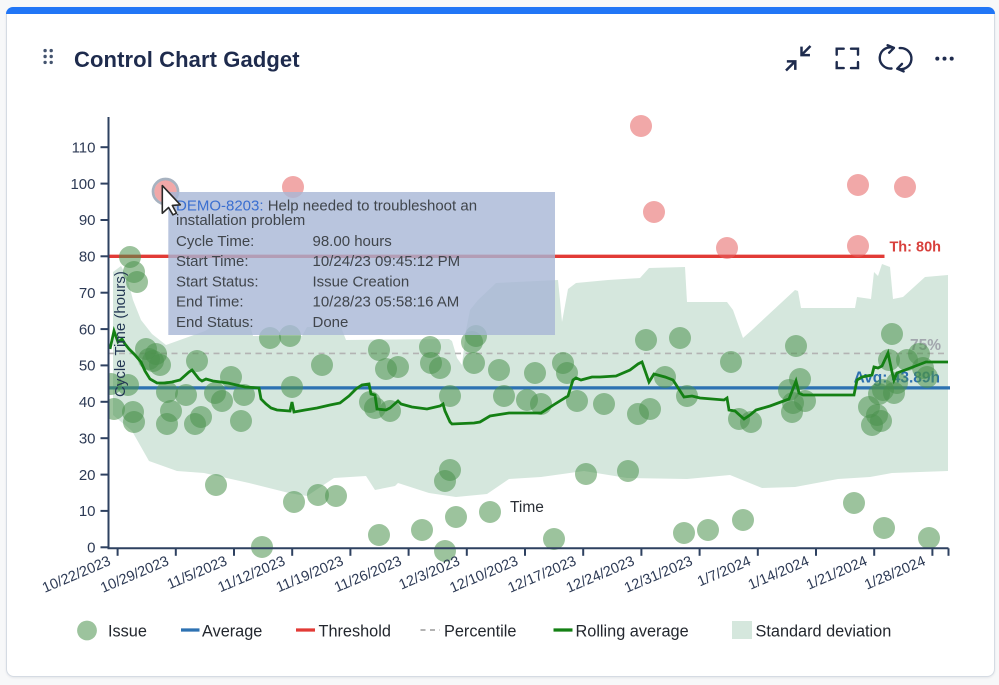 This screenshot has width=999, height=685. What do you see at coordinates (87, 511) in the screenshot?
I see `svg-text: 10` at bounding box center [87, 511].